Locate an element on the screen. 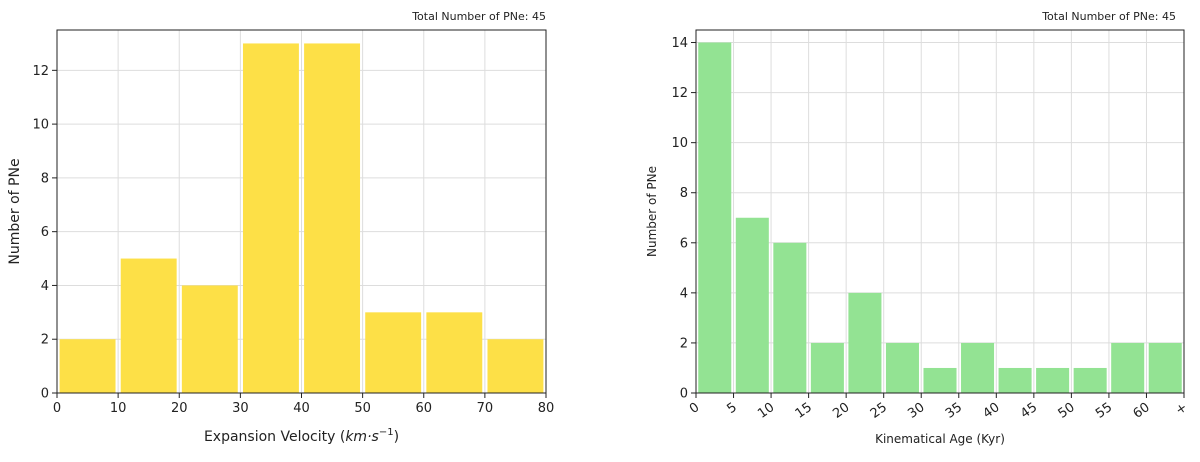 The image size is (1200, 462). x-tick-label: 35 is located at coordinates (954, 411).